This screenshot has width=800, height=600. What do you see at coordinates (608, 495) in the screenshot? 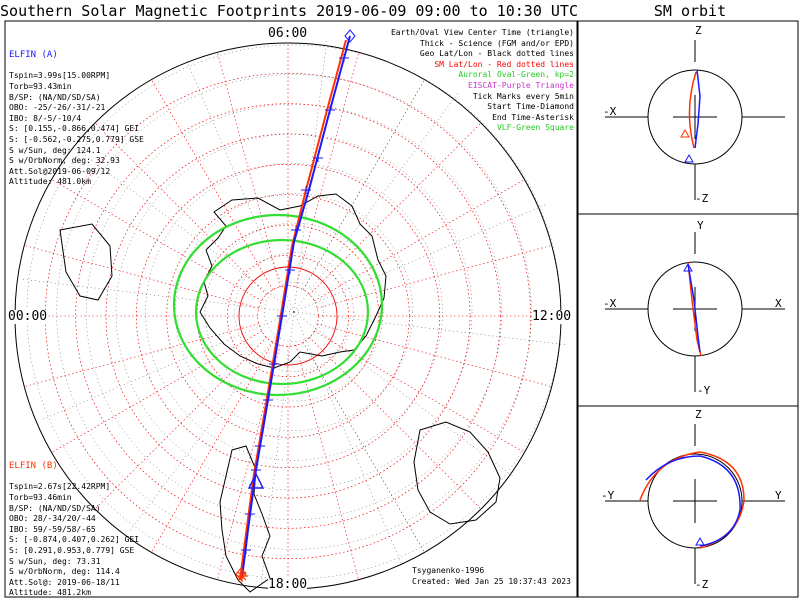
I see `axis-label-left: -Y` at bounding box center [608, 495].